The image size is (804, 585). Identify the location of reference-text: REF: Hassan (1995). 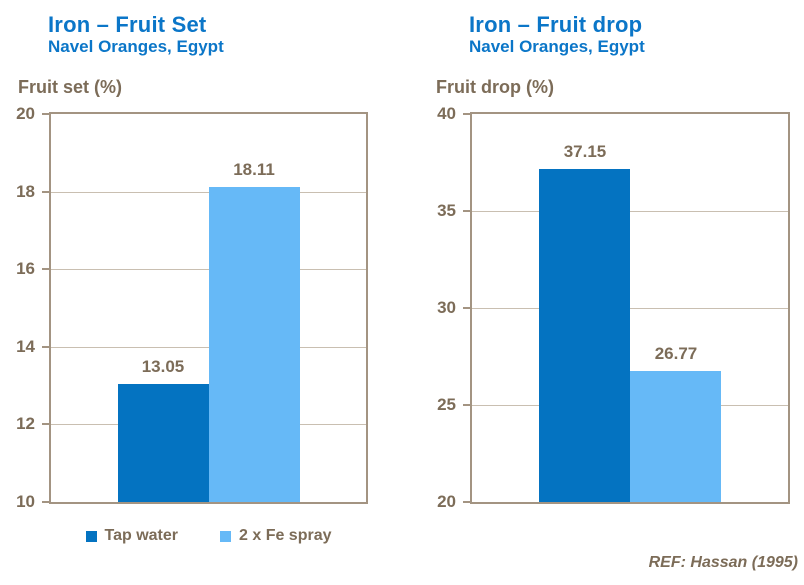
(723, 562).